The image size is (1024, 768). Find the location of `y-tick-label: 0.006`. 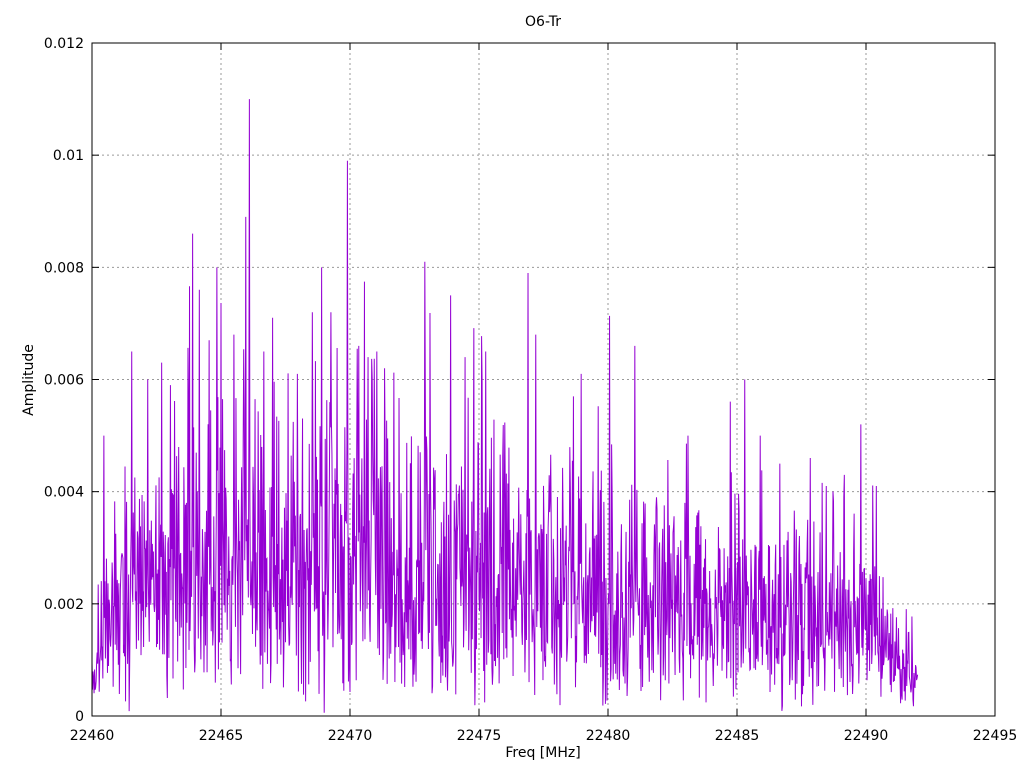

y-tick-label: 0.006 is located at coordinates (64, 381).